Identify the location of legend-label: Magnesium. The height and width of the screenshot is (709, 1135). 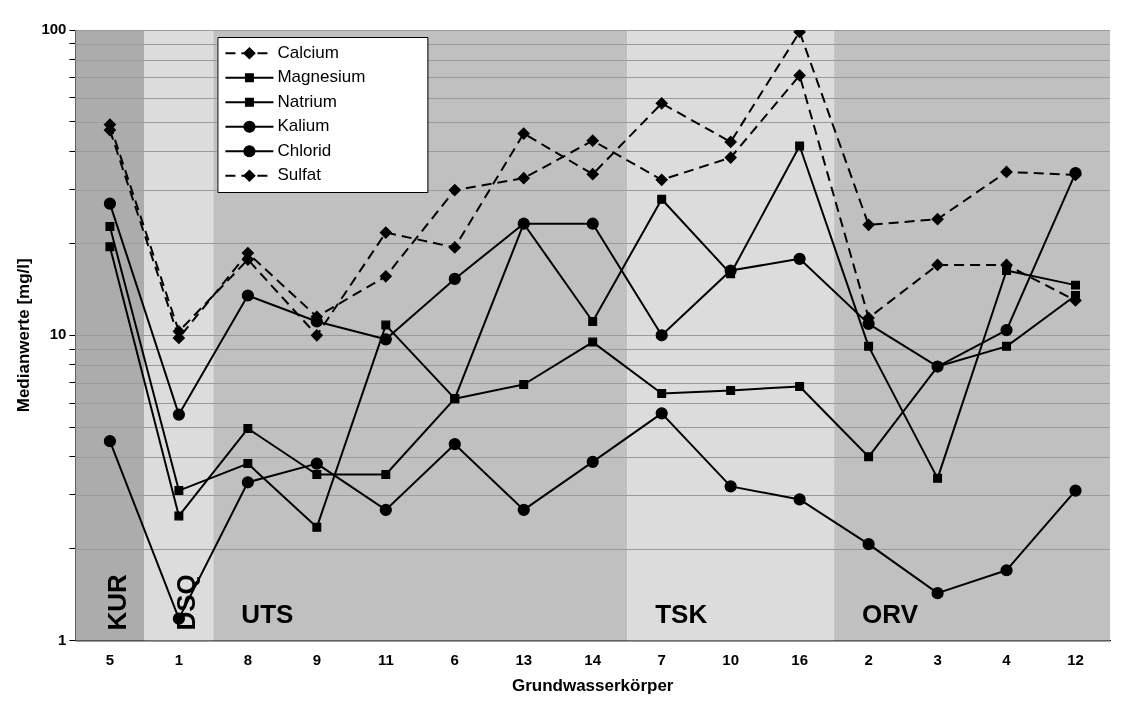
(321, 77).